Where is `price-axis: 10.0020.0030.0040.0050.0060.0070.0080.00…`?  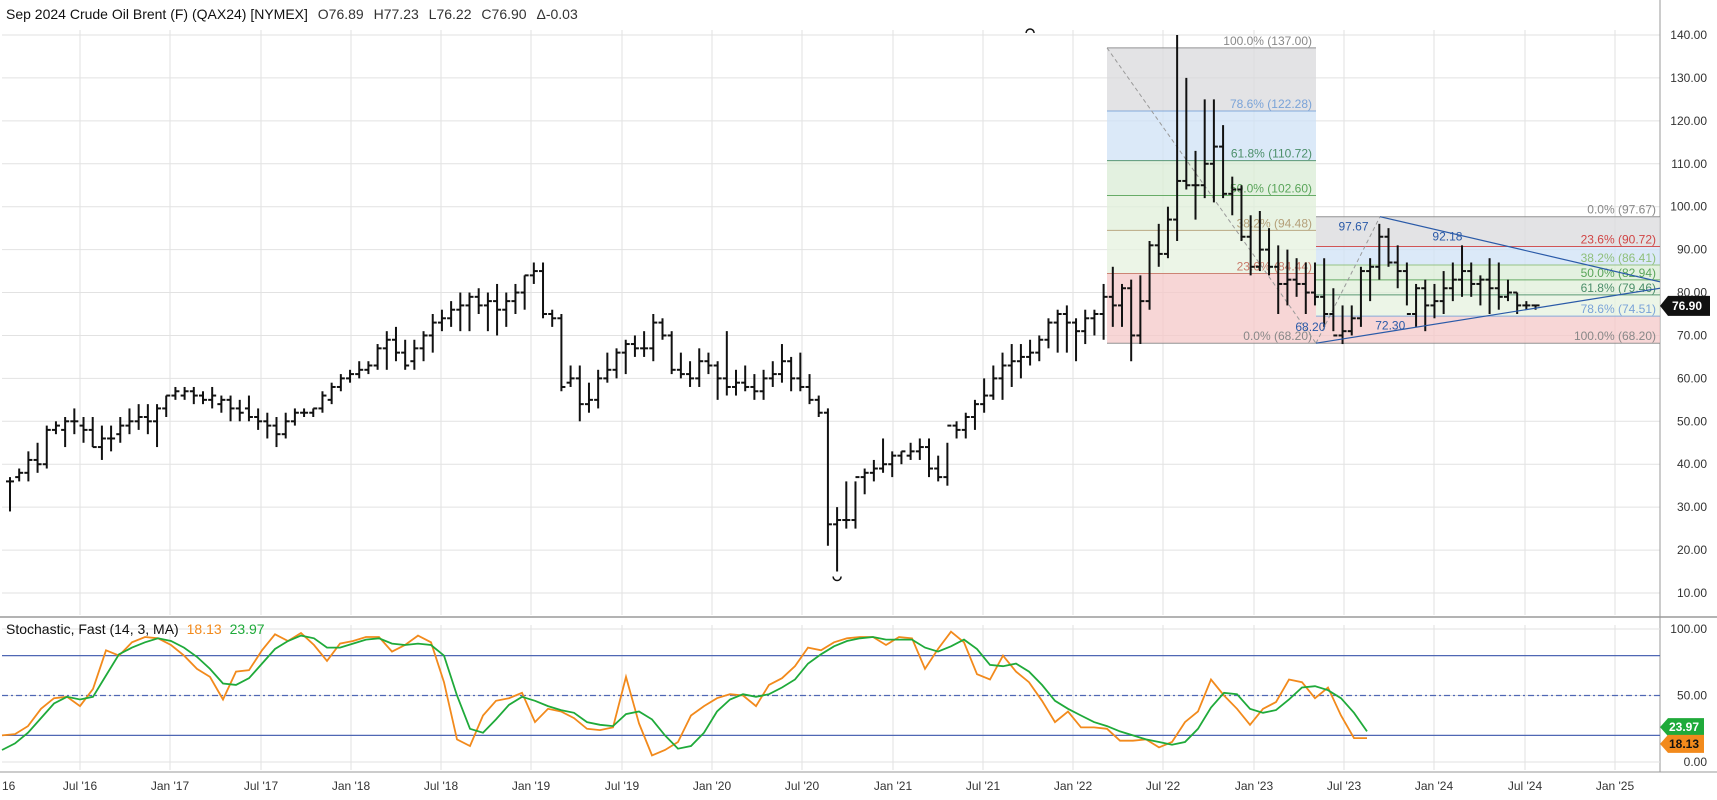 price-axis: 10.0020.0030.0040.0050.0060.0070.0080.00… is located at coordinates (1685, 314).